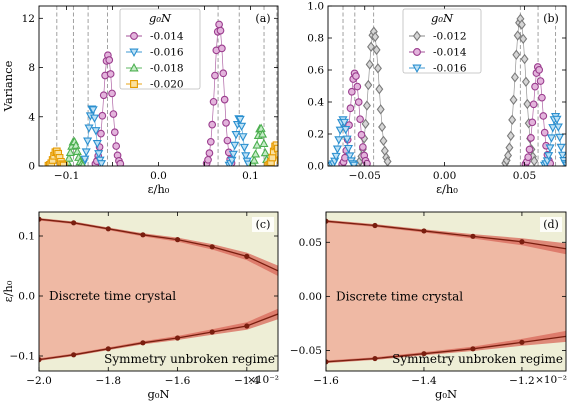  I want to click on y-tick-label: 1.0, so click(315, 7).